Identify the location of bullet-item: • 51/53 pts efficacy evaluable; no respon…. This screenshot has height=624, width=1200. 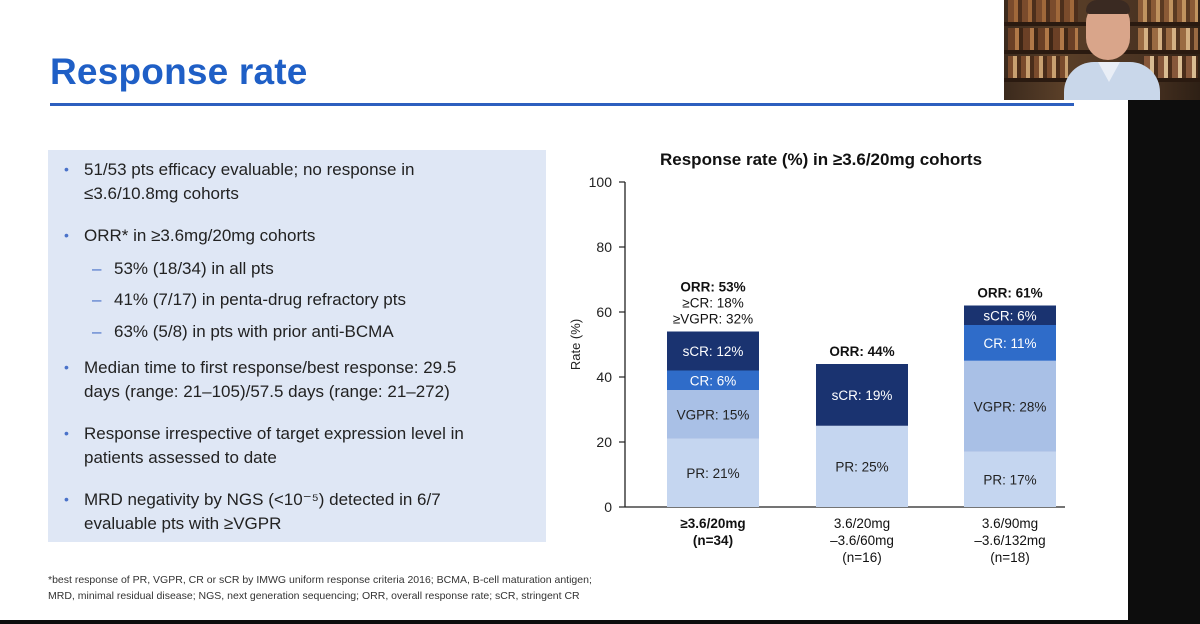
(239, 182).